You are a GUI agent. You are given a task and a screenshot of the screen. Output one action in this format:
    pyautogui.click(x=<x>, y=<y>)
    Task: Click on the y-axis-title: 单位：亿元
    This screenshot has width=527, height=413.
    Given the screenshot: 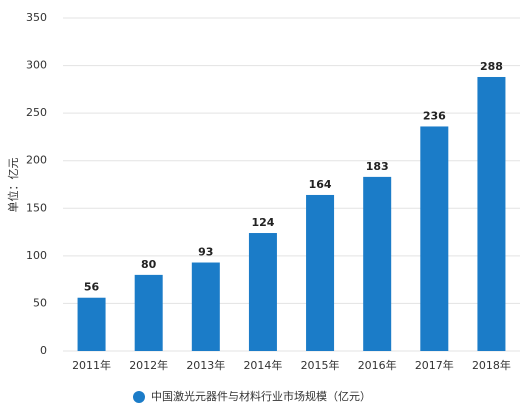 What is the action you would take?
    pyautogui.click(x=13, y=185)
    